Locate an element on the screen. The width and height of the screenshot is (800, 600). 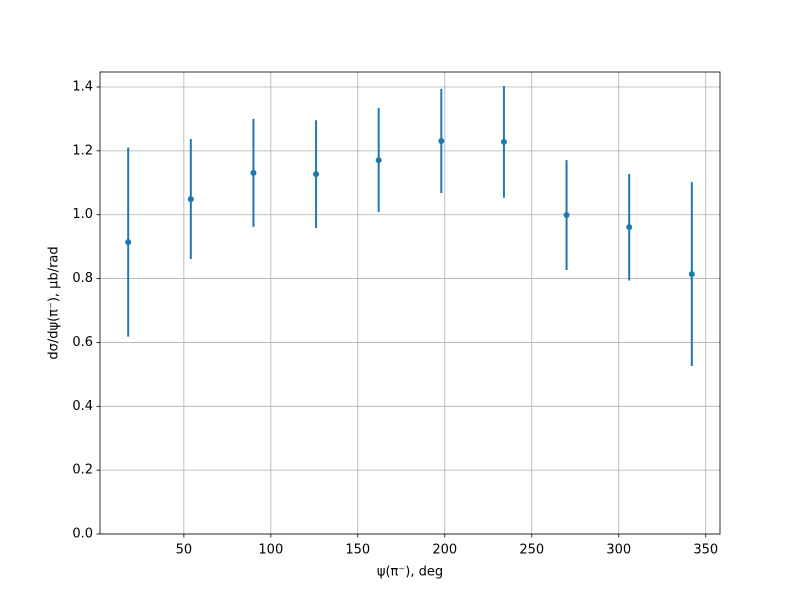
x-axis-label: ψ(π⁻), deg is located at coordinates (410, 572).